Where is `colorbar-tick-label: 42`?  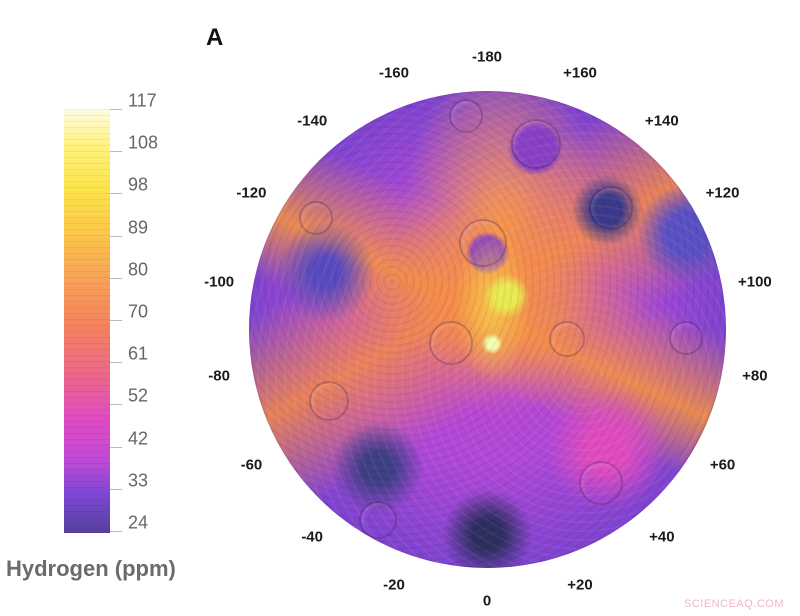
colorbar-tick-label: 42 is located at coordinates (138, 438).